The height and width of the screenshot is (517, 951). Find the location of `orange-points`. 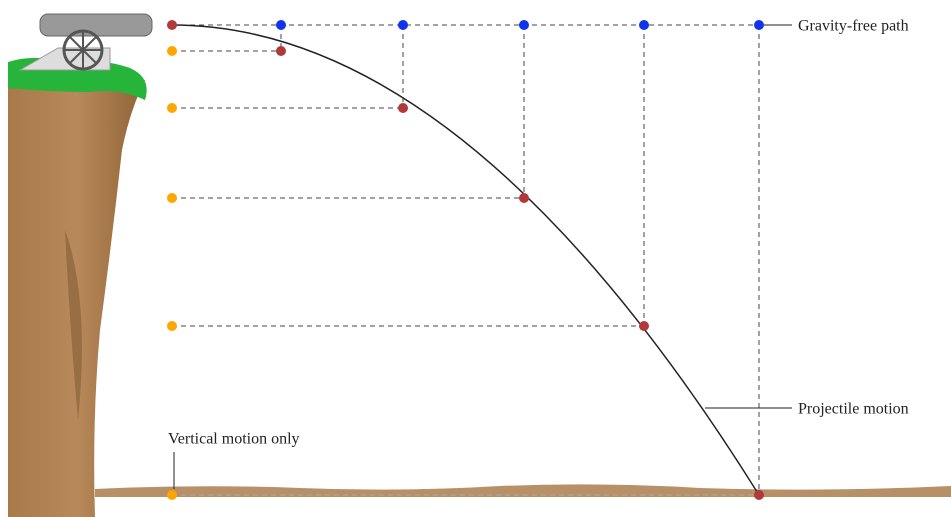

orange-points is located at coordinates (172, 273).